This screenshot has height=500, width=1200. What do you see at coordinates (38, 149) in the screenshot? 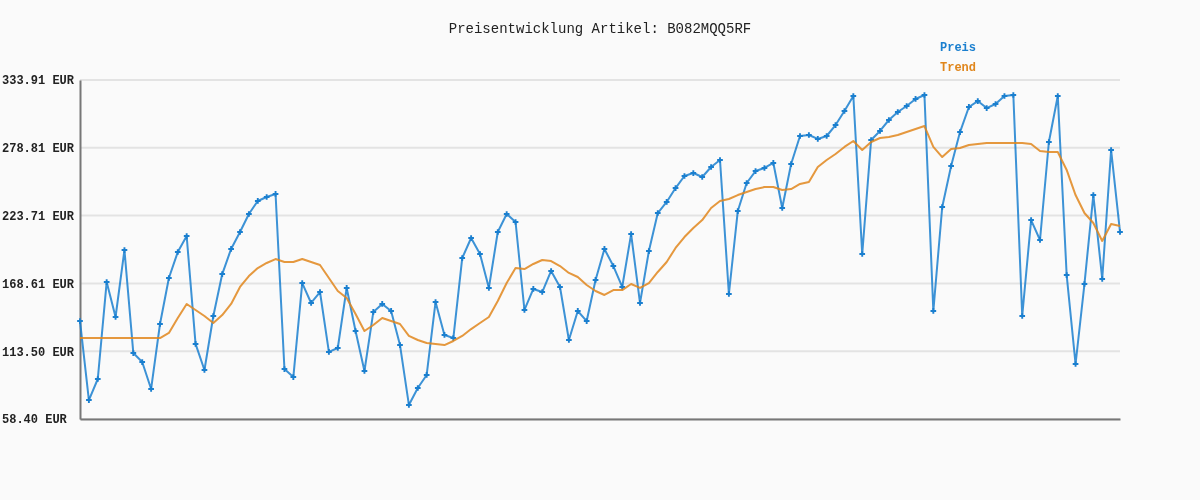
I see `y-tick-label: 278.81 EUR` at bounding box center [38, 149].